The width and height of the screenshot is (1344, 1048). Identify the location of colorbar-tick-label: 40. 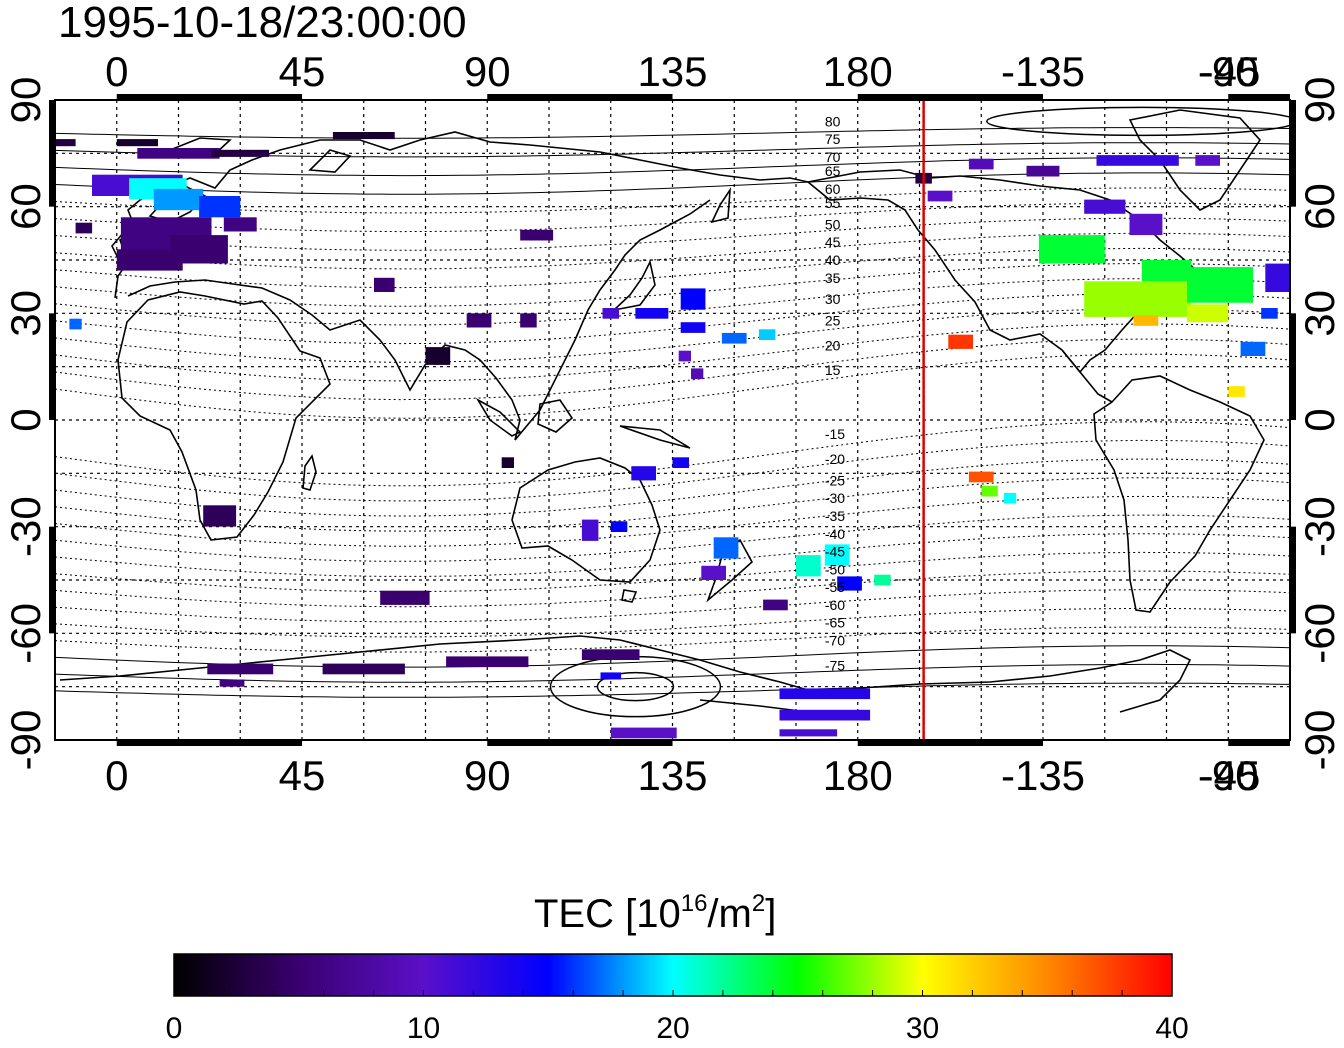
(1172, 1028).